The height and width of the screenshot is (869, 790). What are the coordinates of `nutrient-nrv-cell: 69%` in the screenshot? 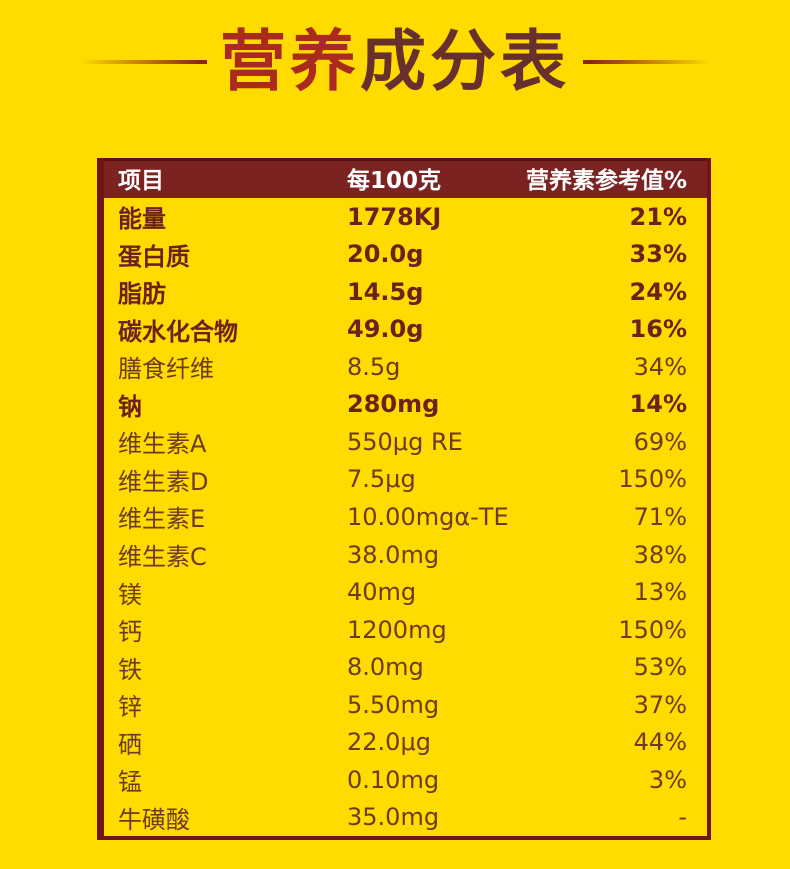 It's located at (660, 441).